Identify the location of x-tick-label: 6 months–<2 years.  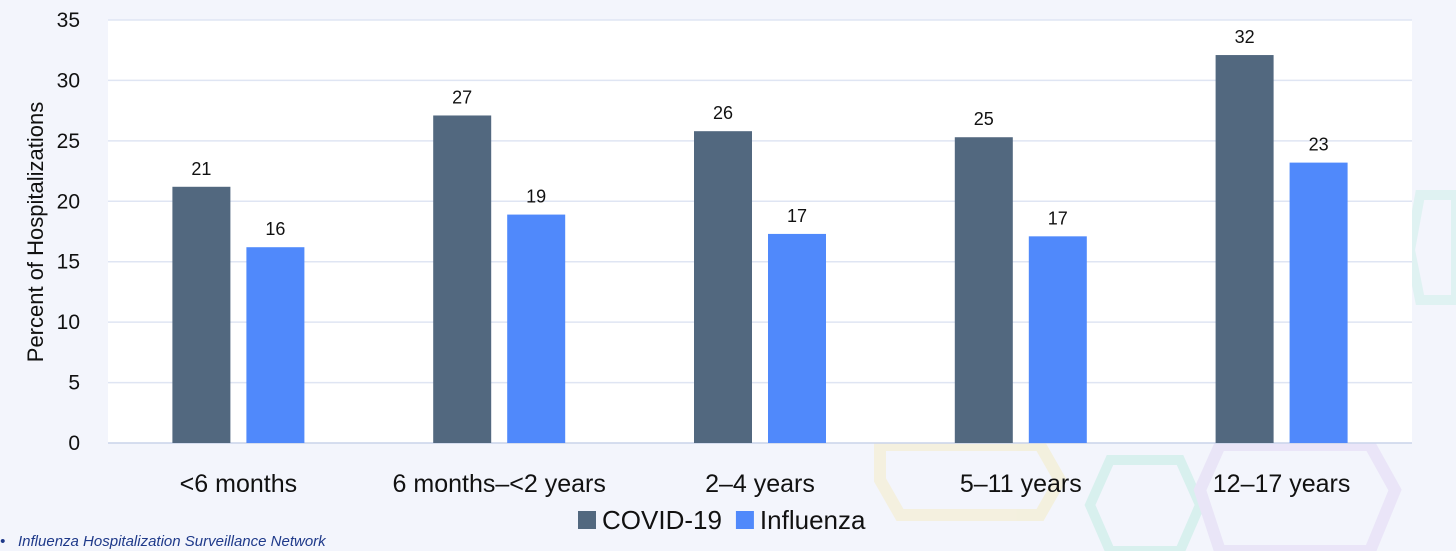
(499, 484).